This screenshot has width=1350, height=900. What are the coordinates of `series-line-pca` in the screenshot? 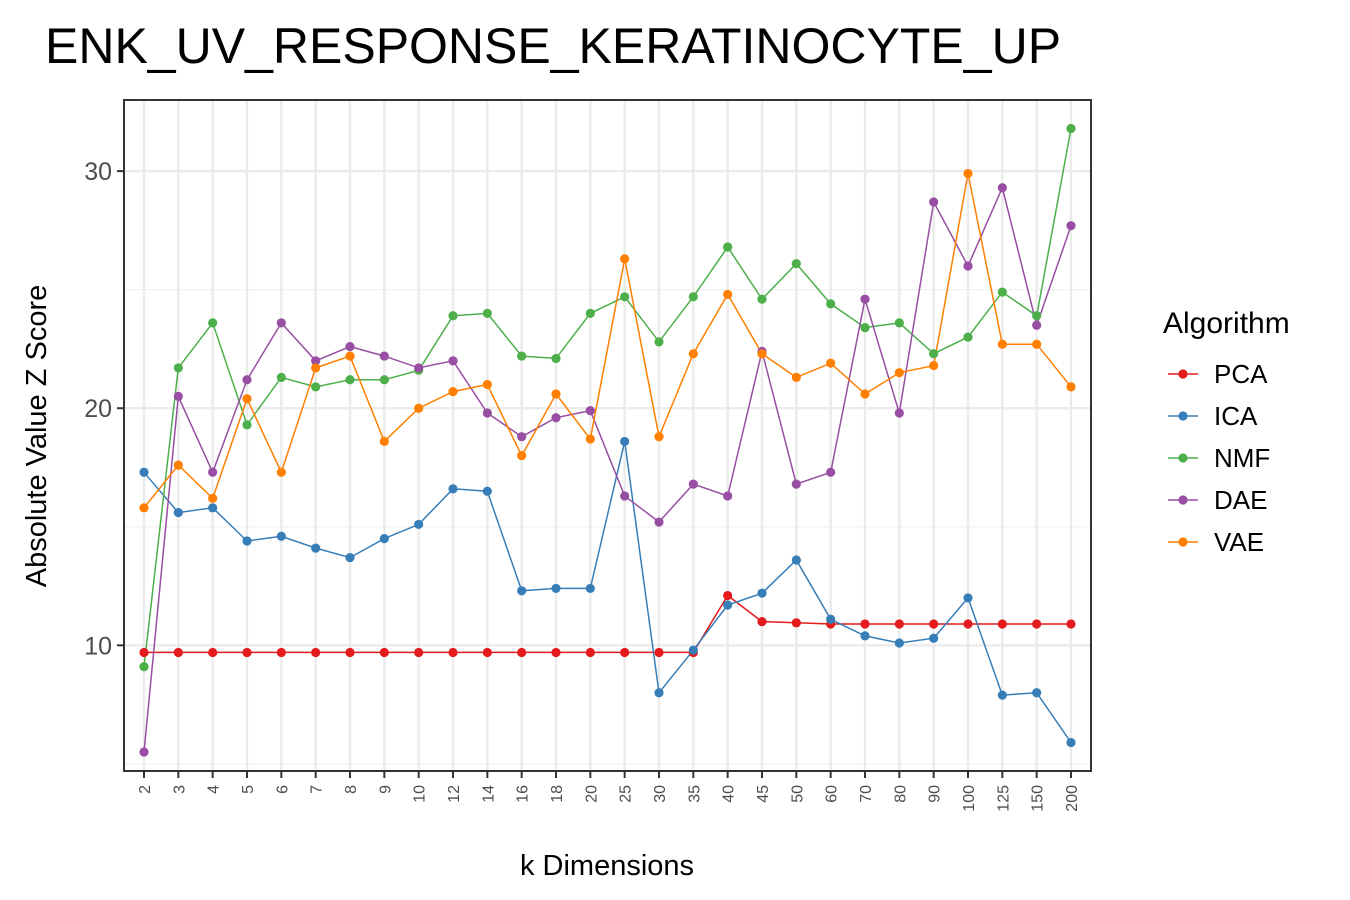 It's located at (607, 624).